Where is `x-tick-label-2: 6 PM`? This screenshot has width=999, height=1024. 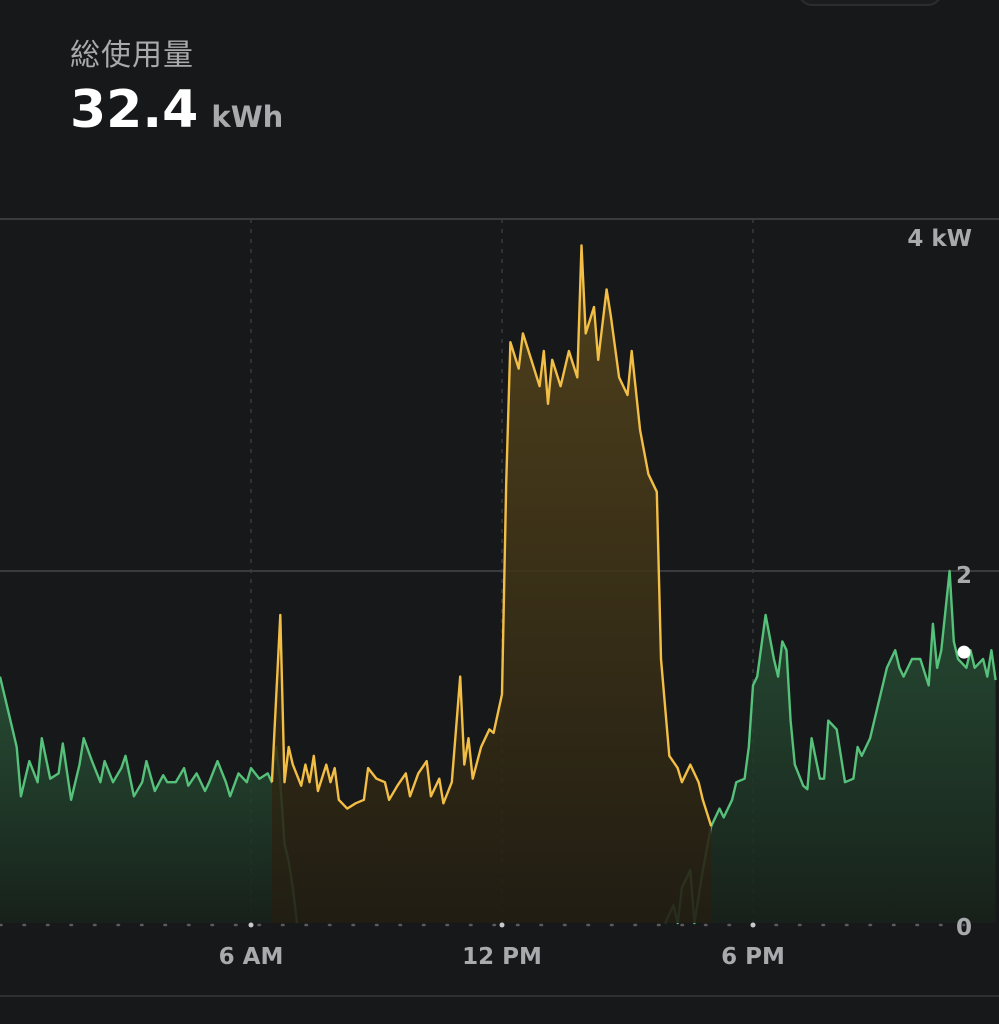 x-tick-label-2: 6 PM is located at coordinates (753, 957).